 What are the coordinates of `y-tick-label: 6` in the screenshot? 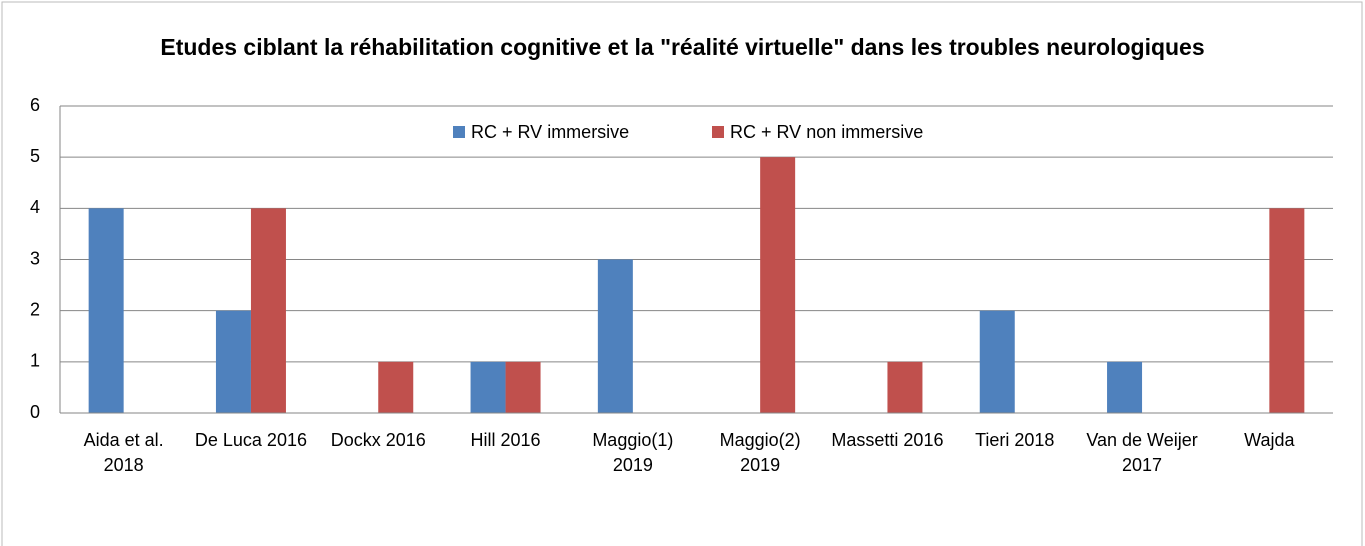 It's located at (35, 105).